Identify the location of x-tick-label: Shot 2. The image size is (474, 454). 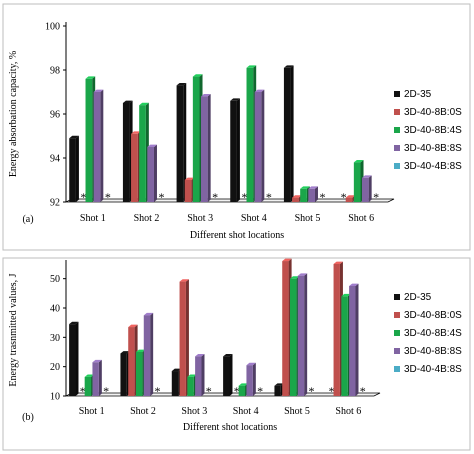
(143, 411).